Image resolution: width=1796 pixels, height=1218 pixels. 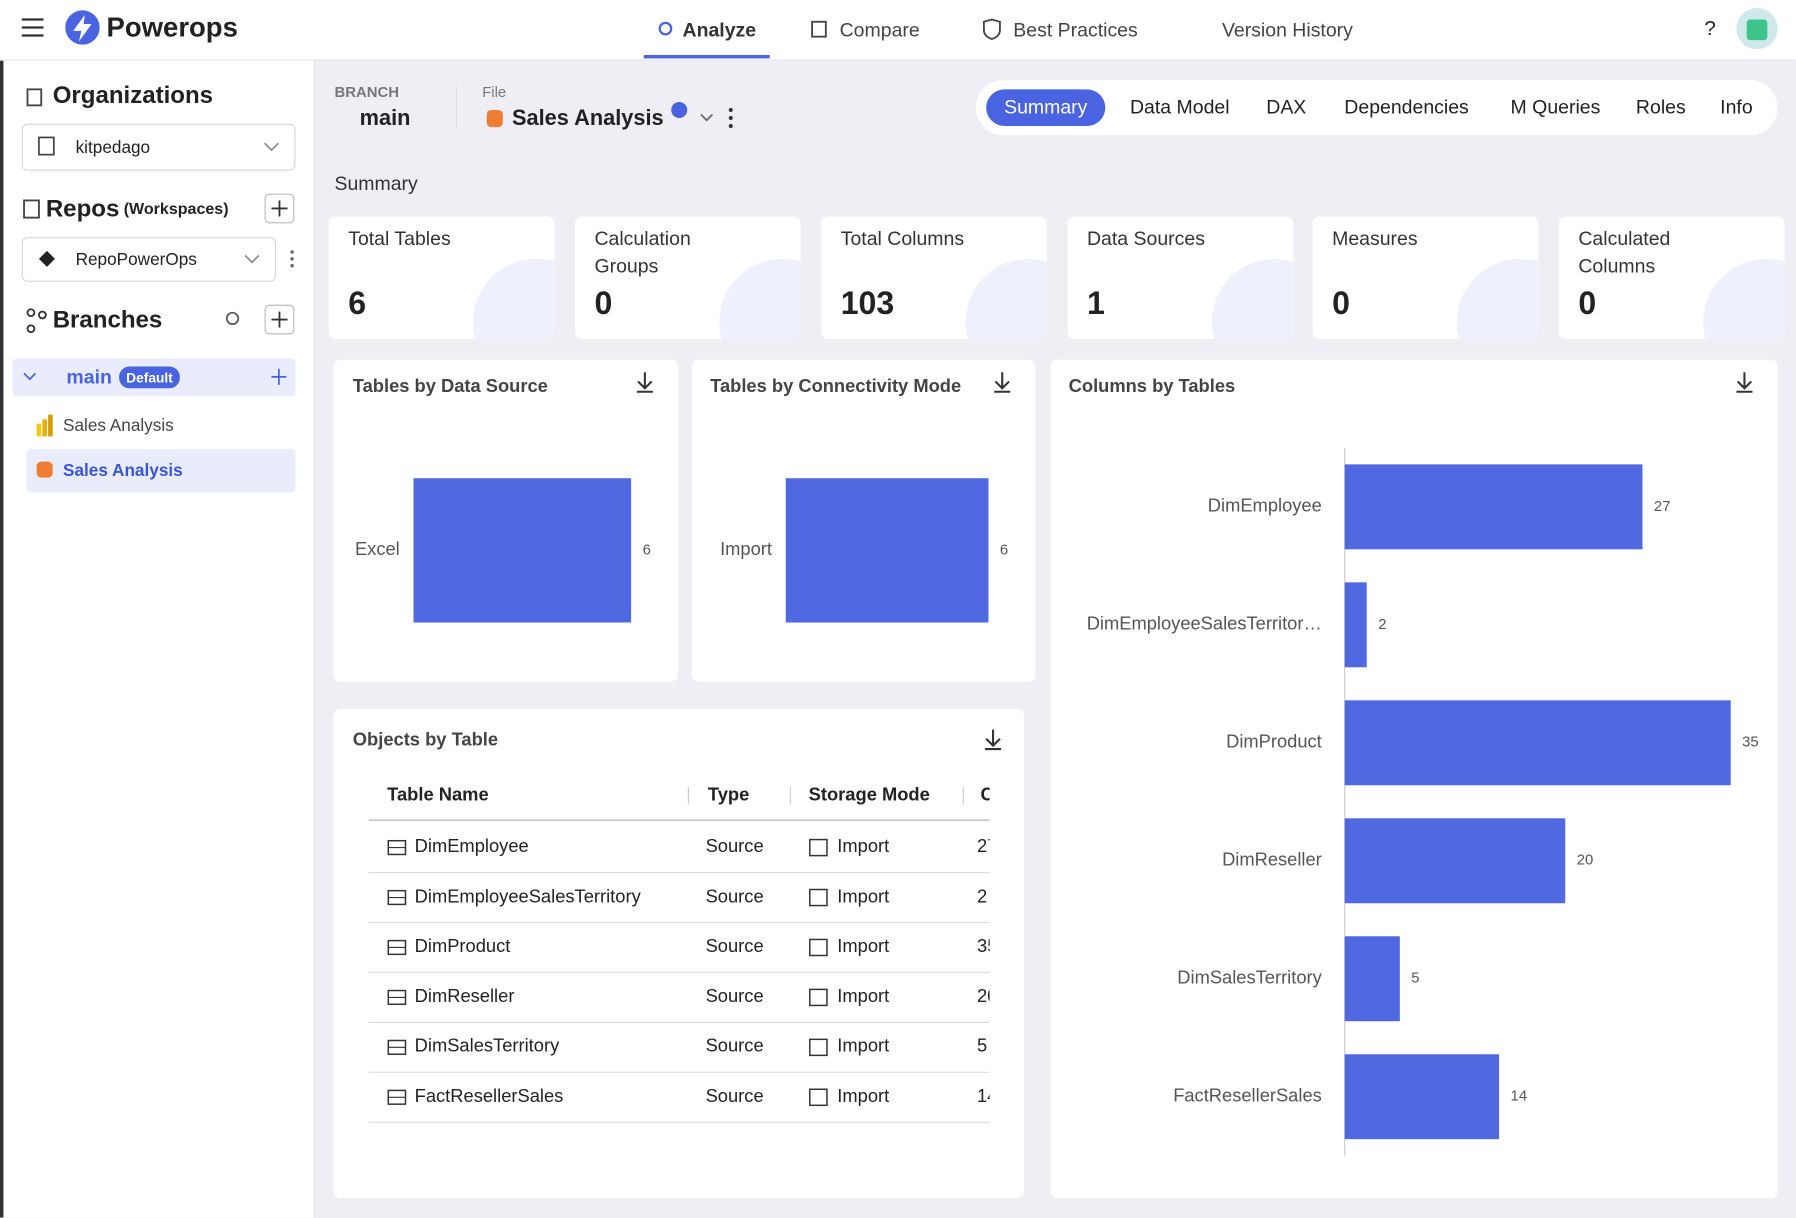 What do you see at coordinates (472, 847) in the screenshot?
I see `cell: DimEmployee` at bounding box center [472, 847].